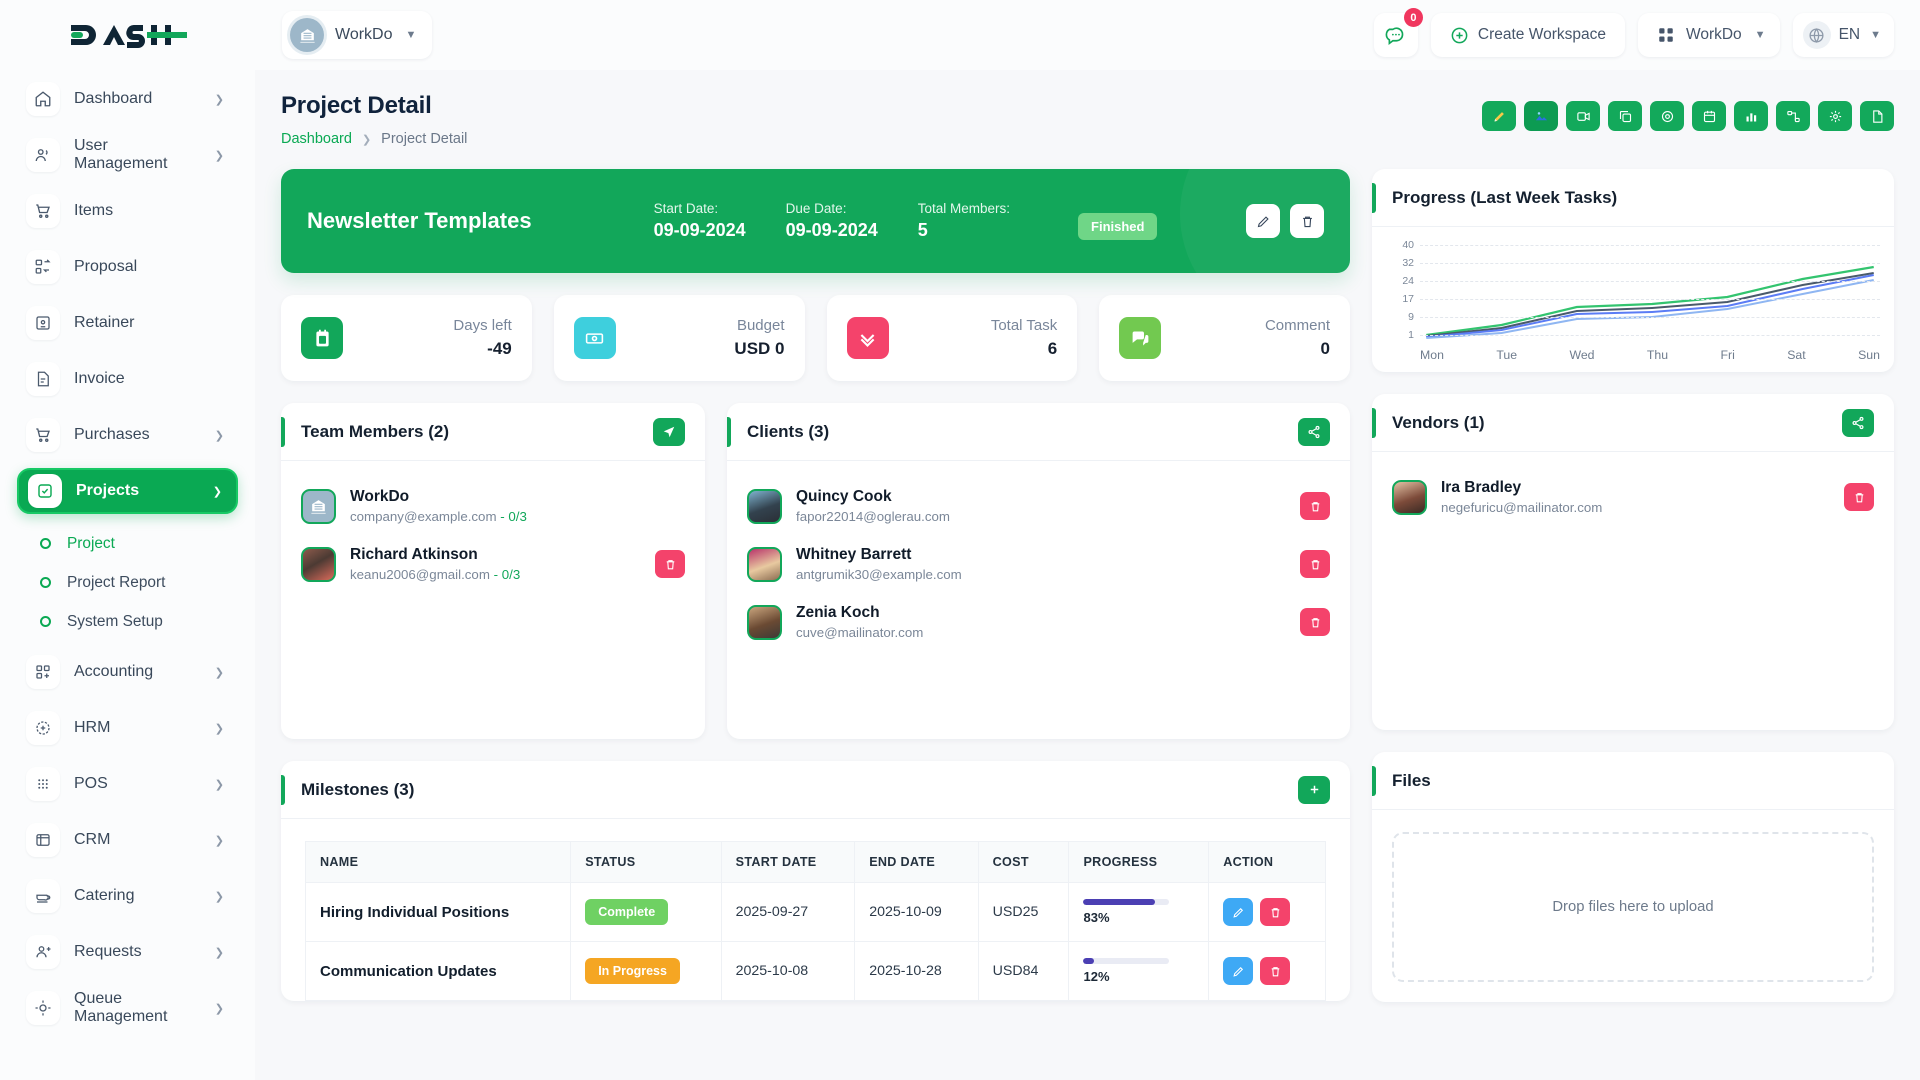 Image resolution: width=1920 pixels, height=1080 pixels. Describe the element at coordinates (127, 211) in the screenshot. I see `sidebar-item-items: Items` at that location.